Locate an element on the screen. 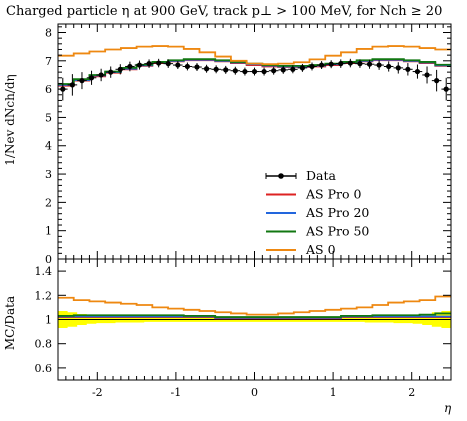  legend-label: AS Pro 50 is located at coordinates (337, 231).